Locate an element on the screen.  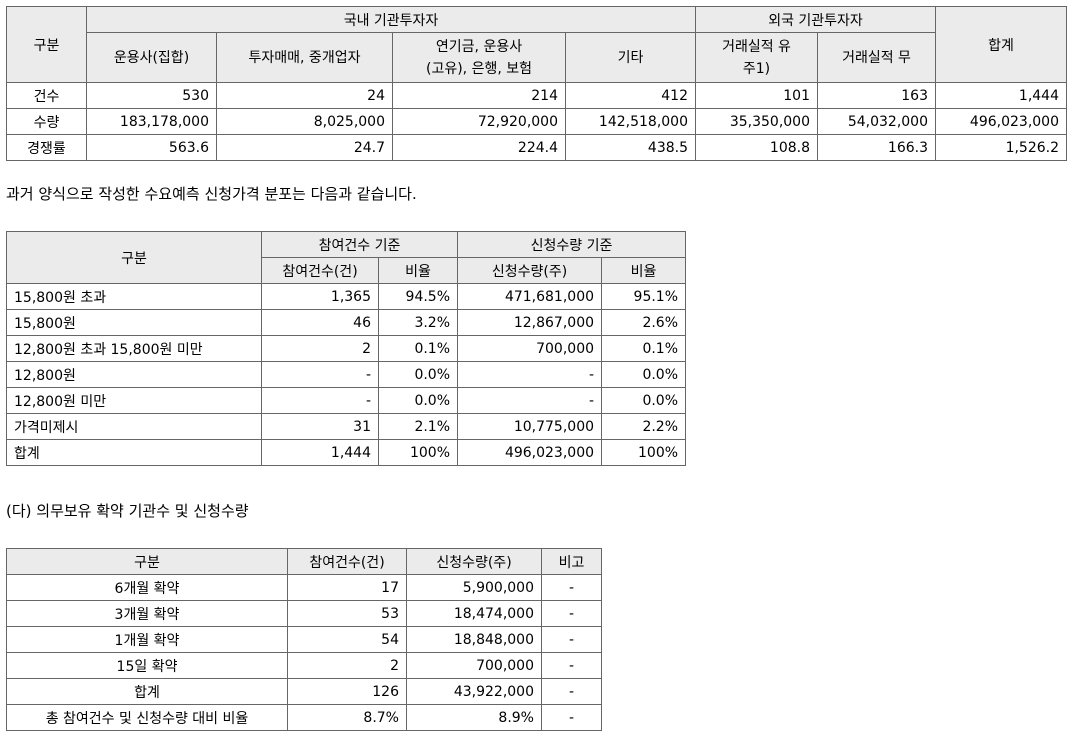
note: 과거 양식으로 작성한 수요예측 신청가격 분포는 다음과 같습니다. is located at coordinates (211, 194).